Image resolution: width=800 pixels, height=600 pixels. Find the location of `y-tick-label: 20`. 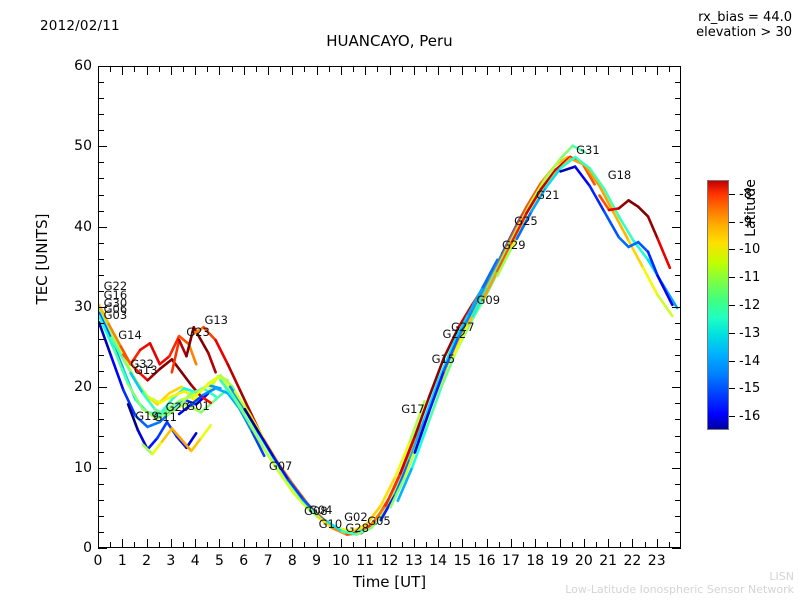

y-tick-label: 20 is located at coordinates (83, 387).